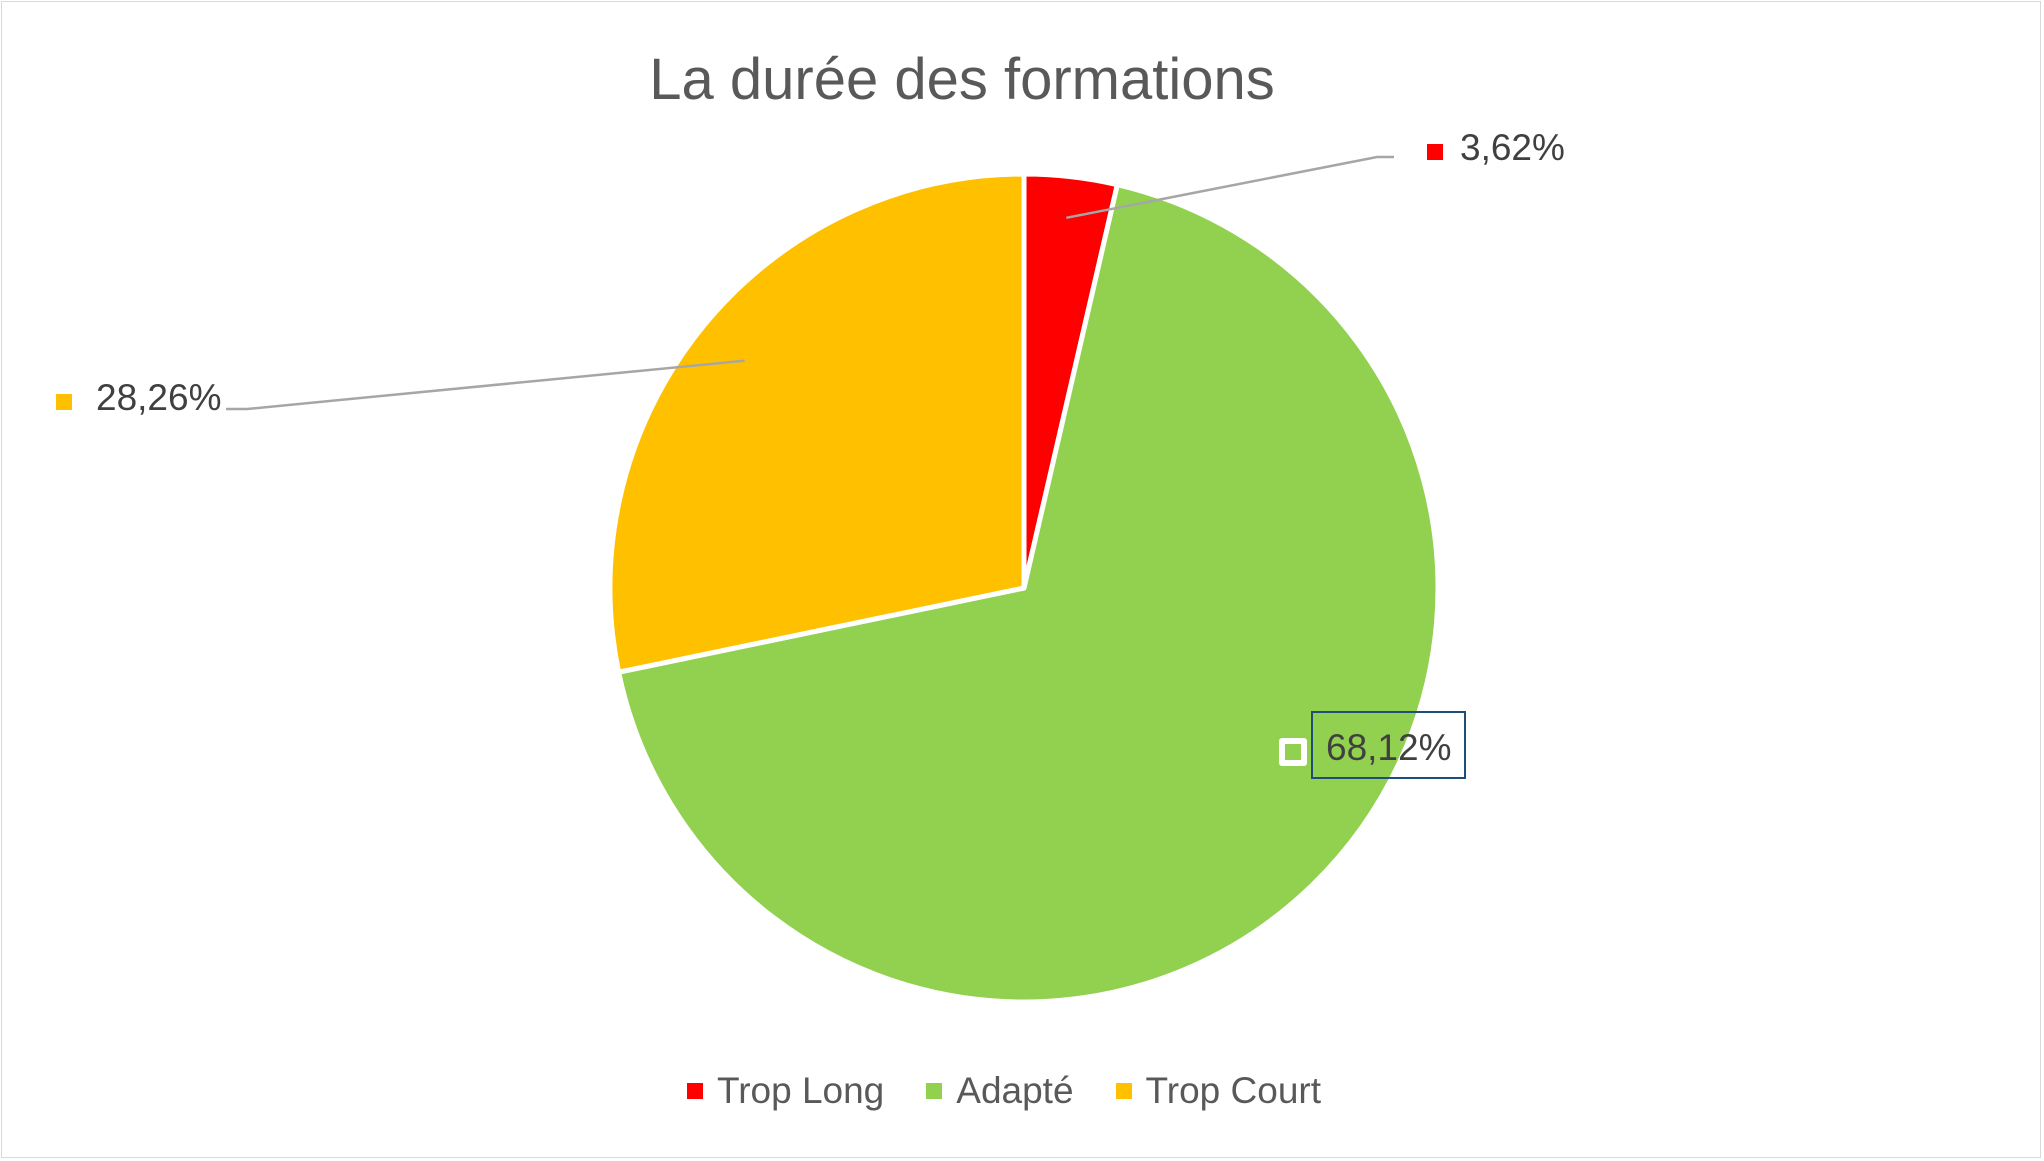 Image resolution: width=2044 pixels, height=1161 pixels. Describe the element at coordinates (800, 1090) in the screenshot. I see `legend-label-trop-long: Trop Long` at that location.